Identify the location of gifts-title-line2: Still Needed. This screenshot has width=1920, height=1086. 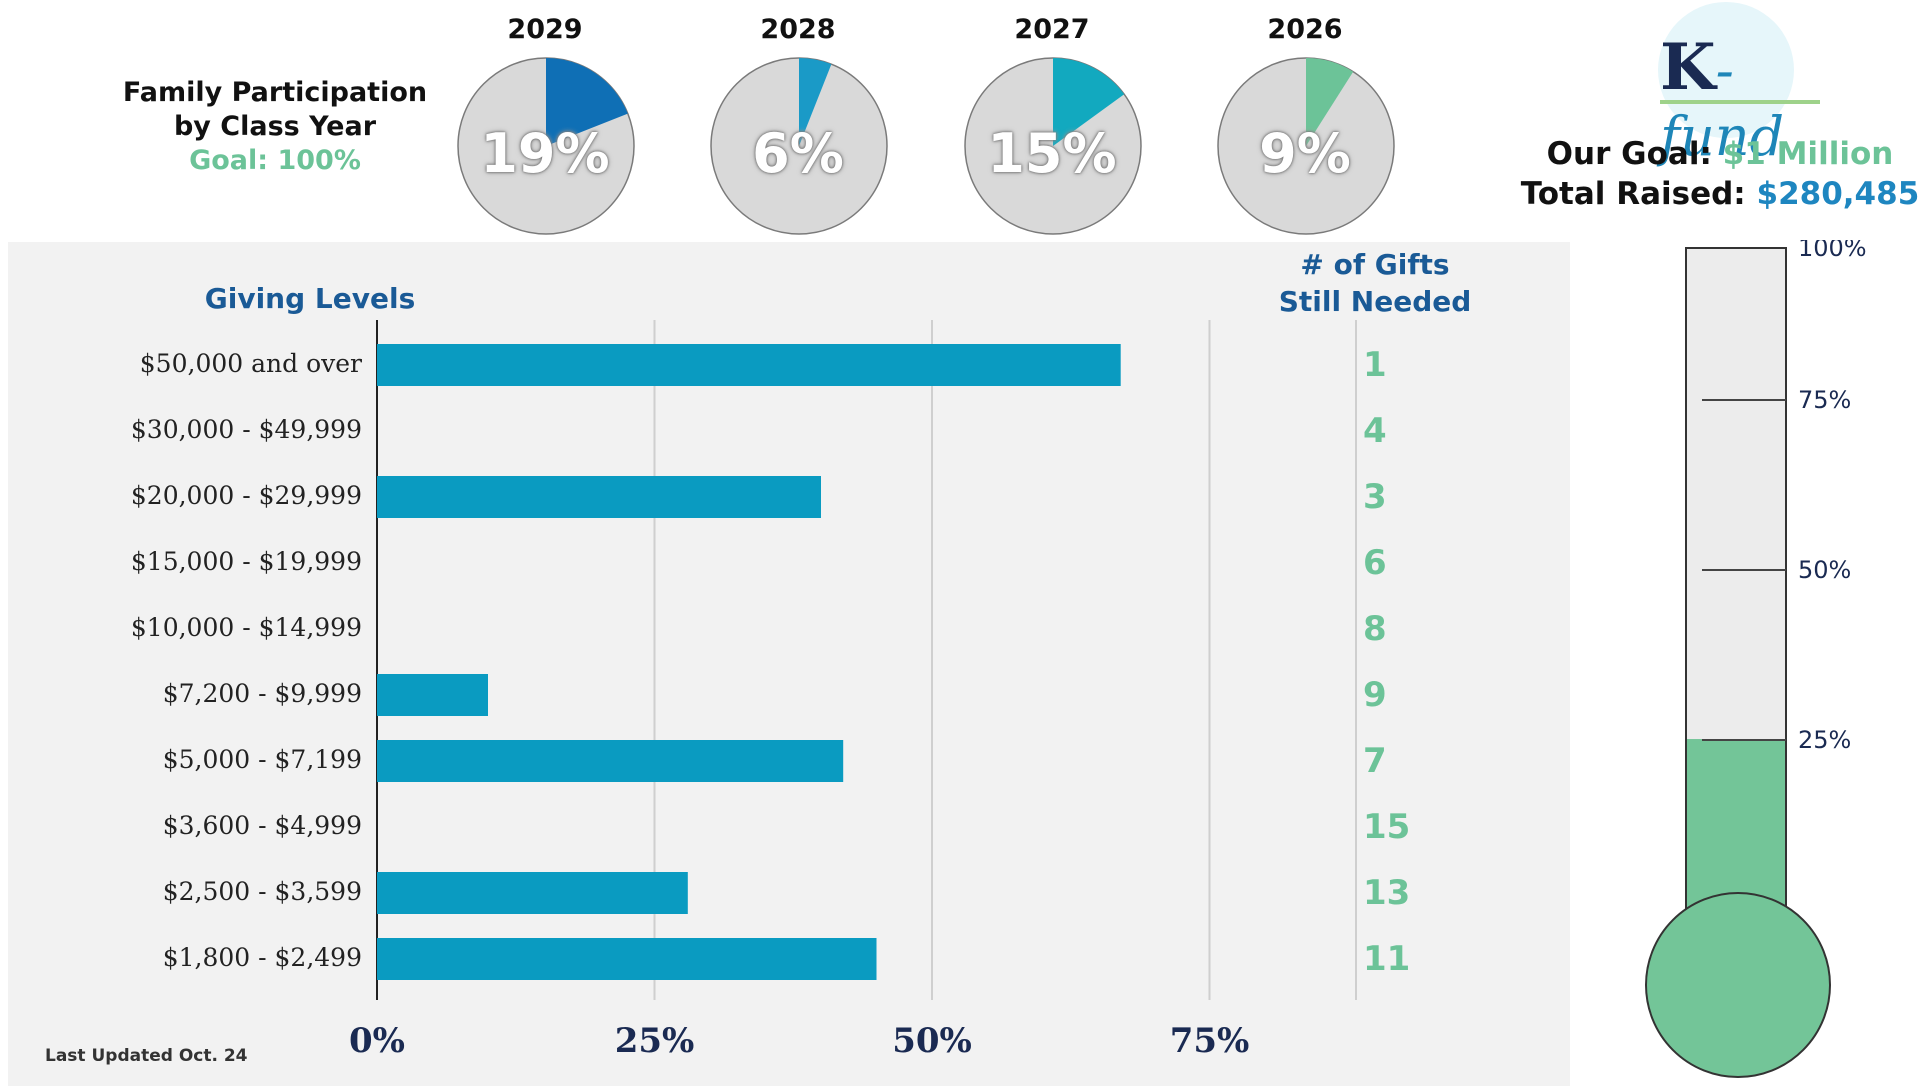
(1375, 301).